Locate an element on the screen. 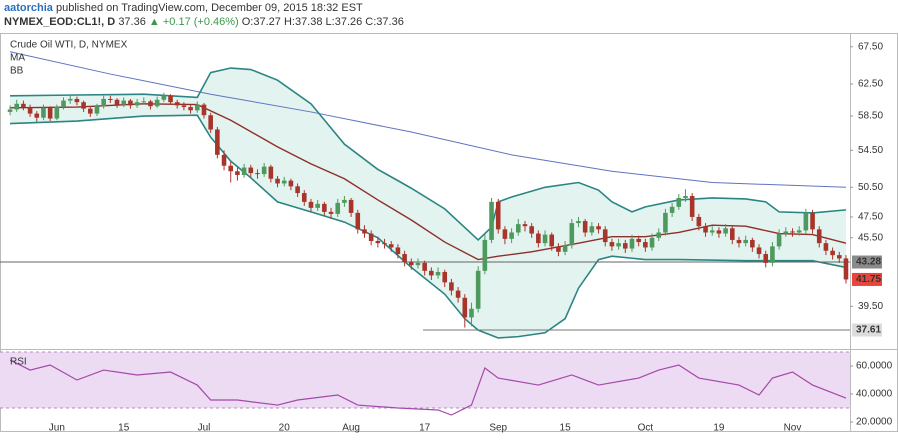  legend-bb: BB is located at coordinates (17, 71).